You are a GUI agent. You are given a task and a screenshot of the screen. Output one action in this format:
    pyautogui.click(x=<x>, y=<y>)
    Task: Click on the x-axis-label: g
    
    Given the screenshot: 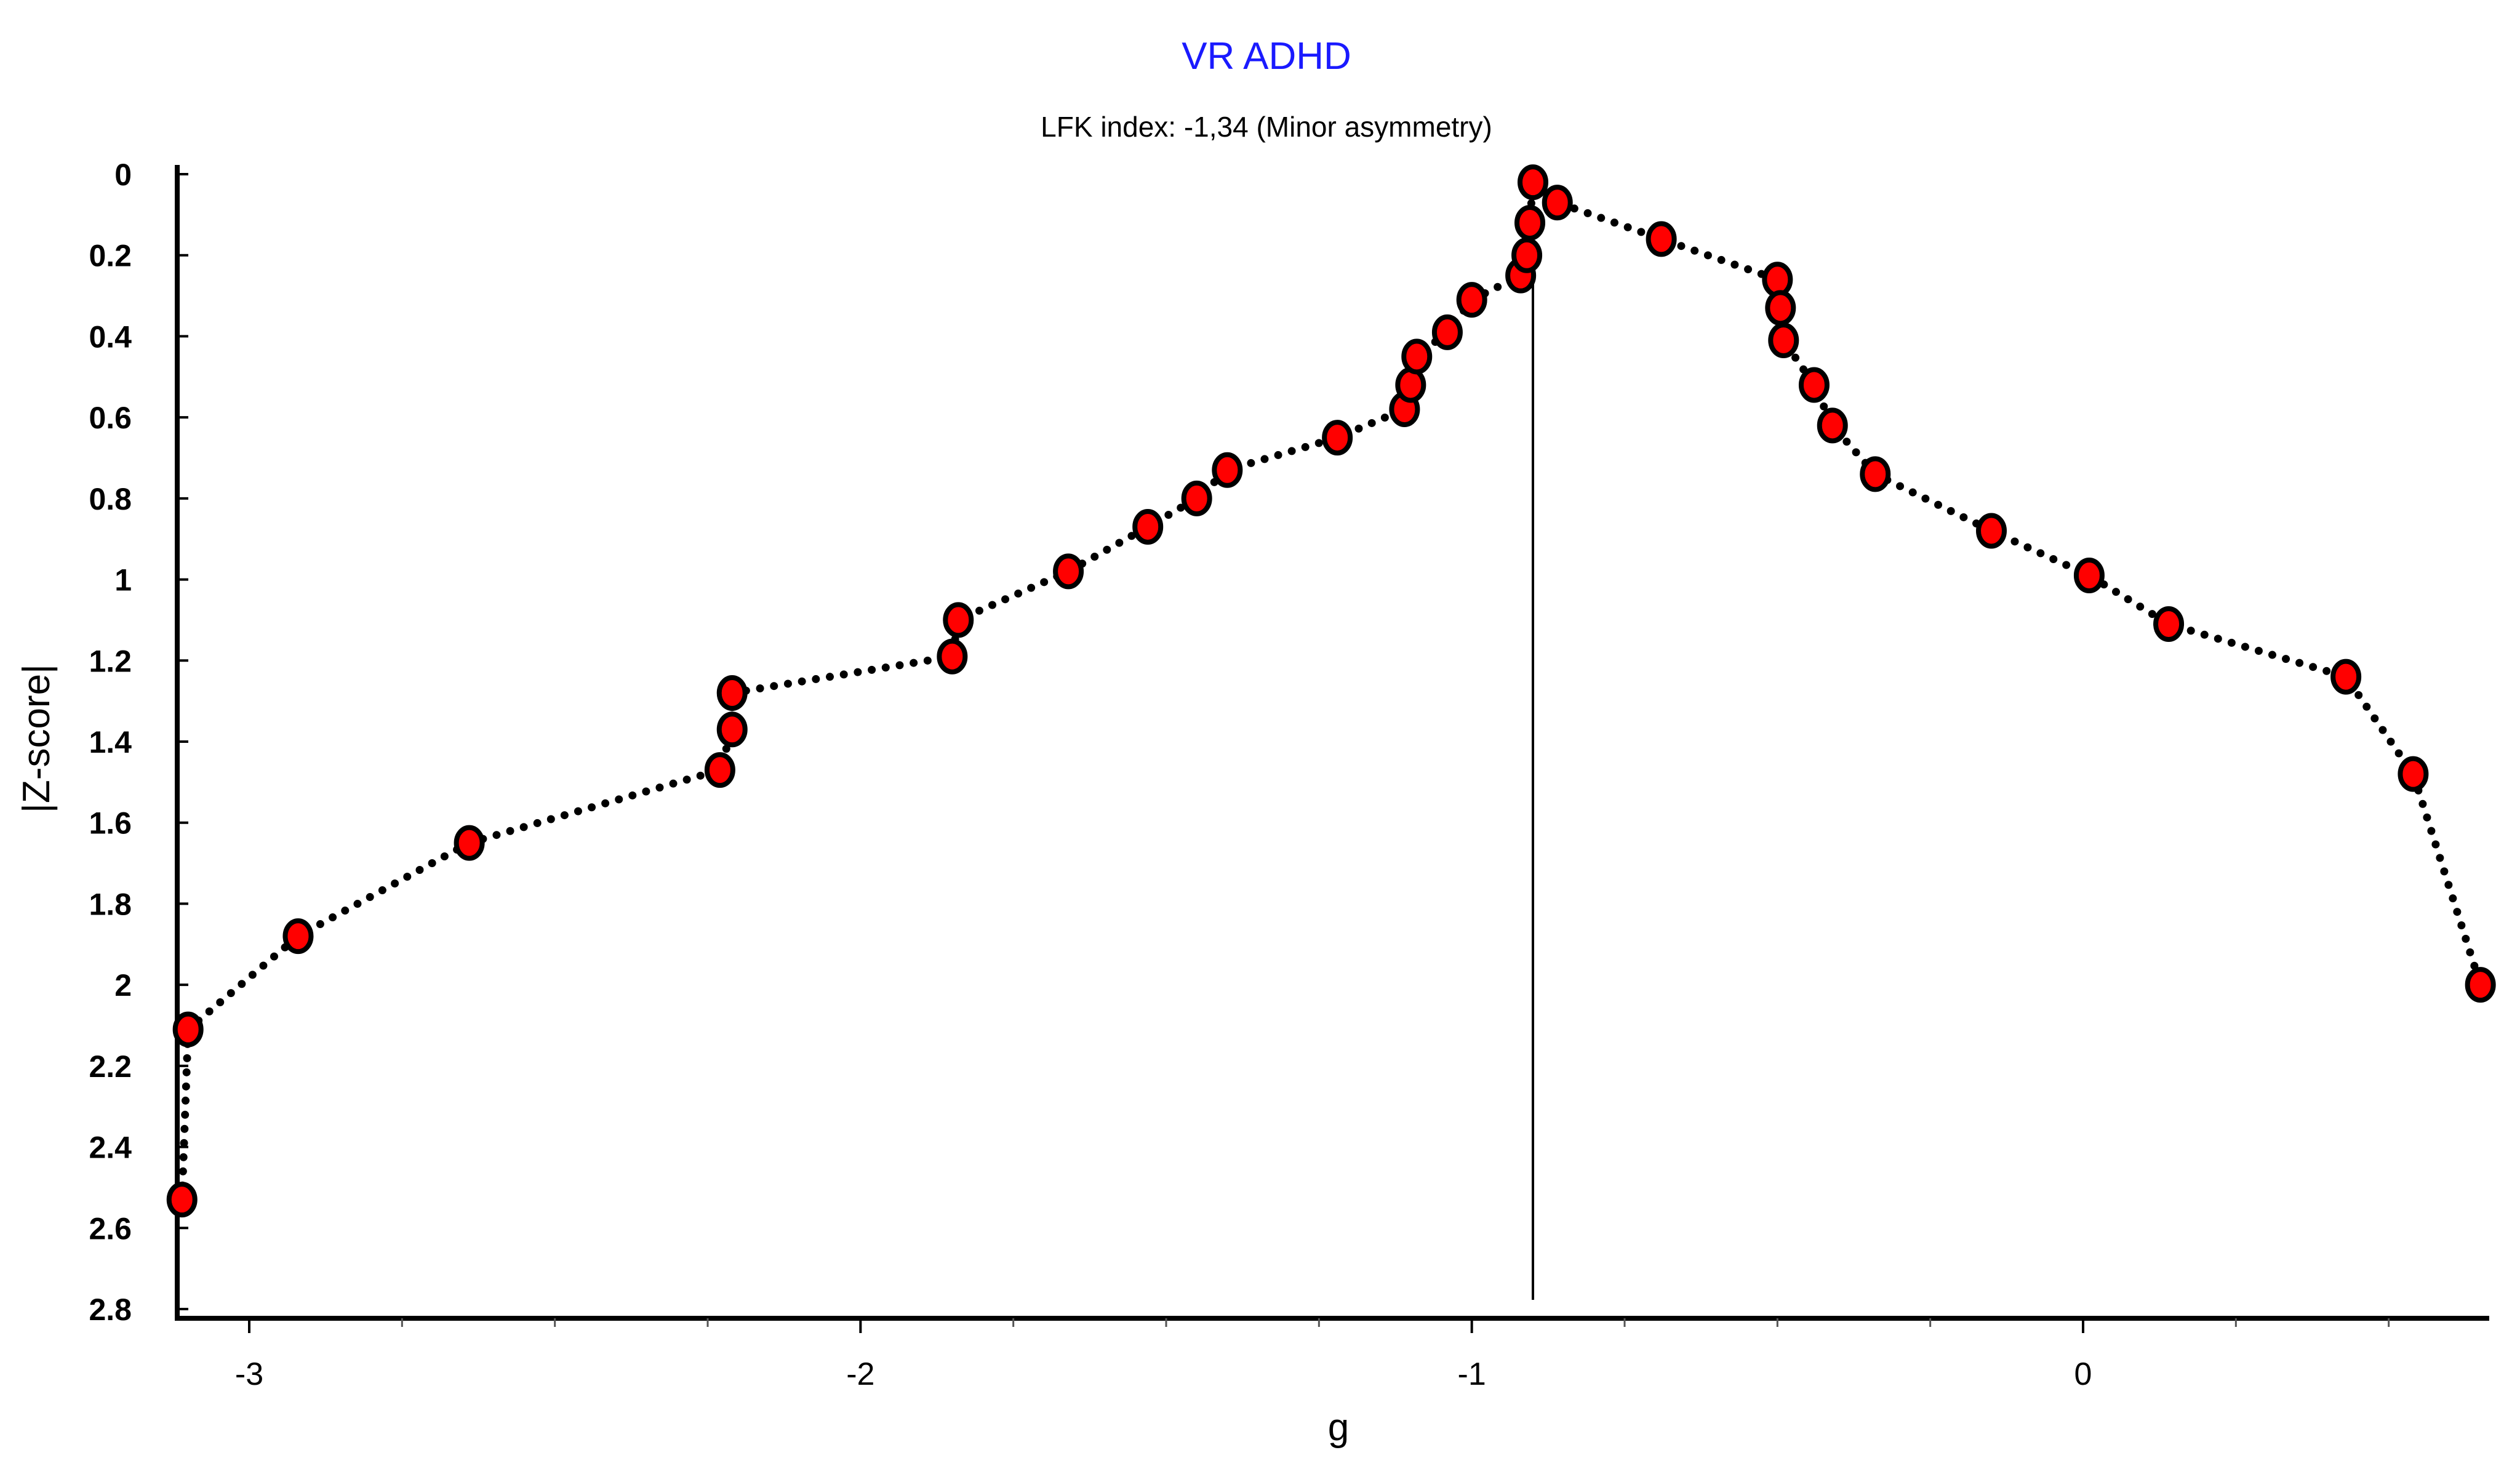 What is the action you would take?
    pyautogui.click(x=1338, y=1427)
    